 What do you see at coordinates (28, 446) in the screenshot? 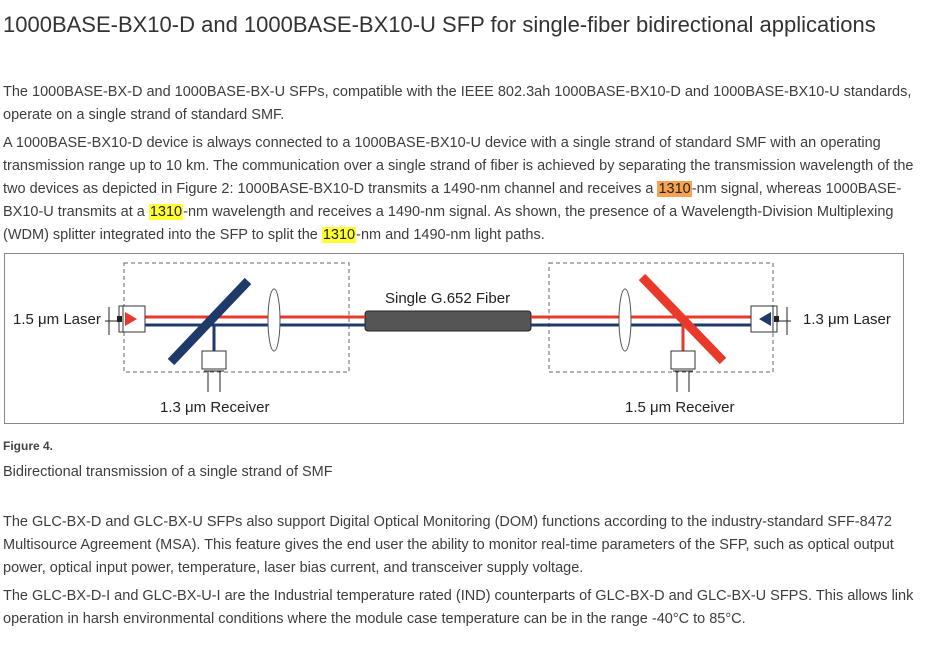
I see `figure-label: Figure 4.` at bounding box center [28, 446].